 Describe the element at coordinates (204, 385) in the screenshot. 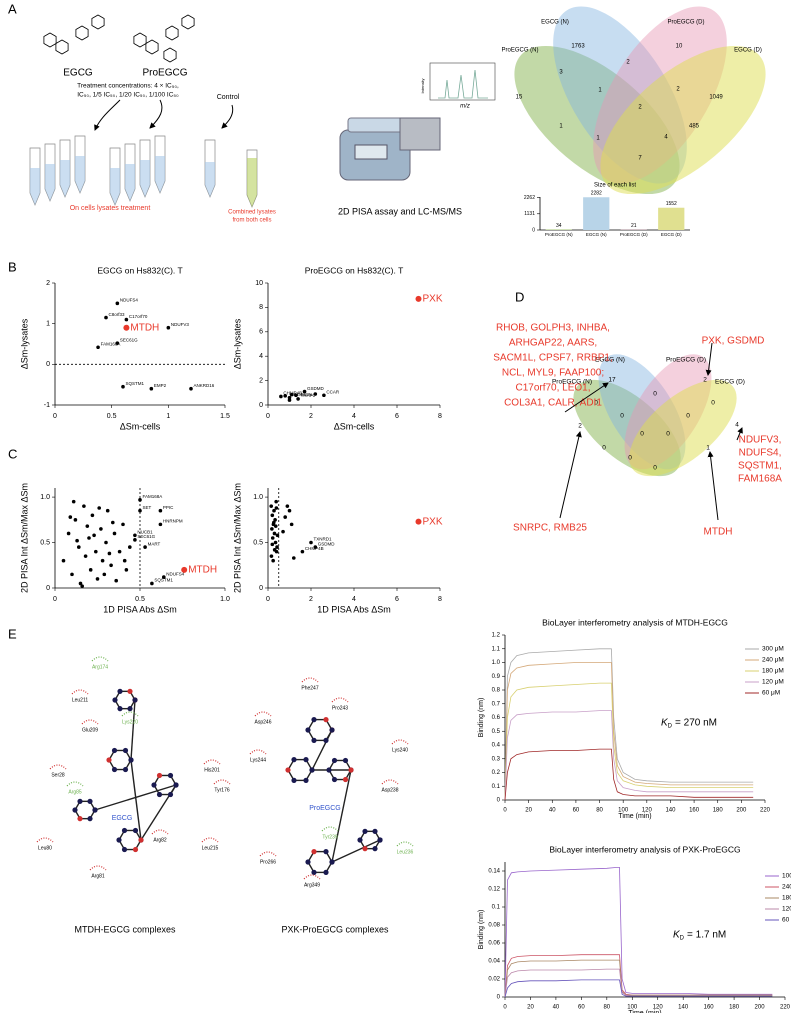

I see `point-label: ANKRD16` at that location.